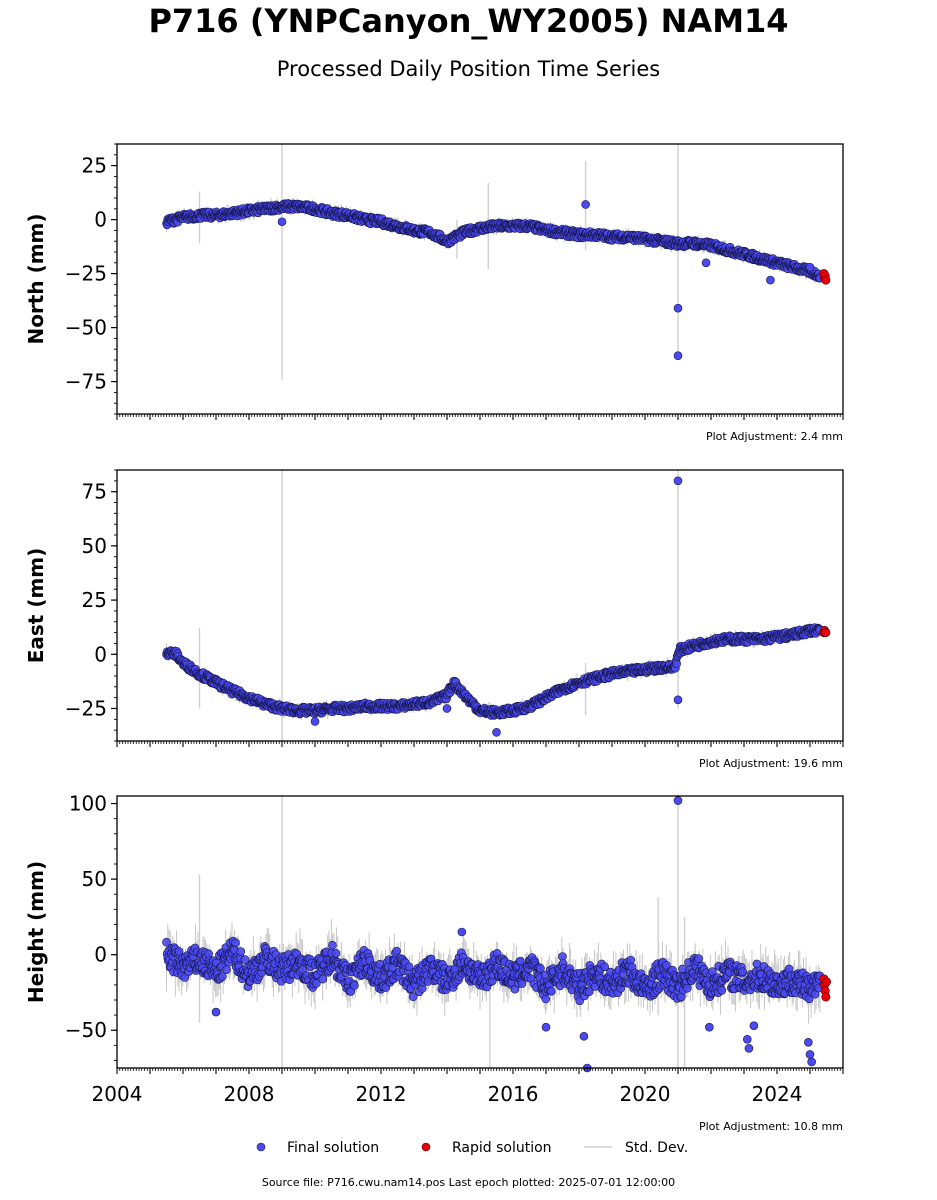 The height and width of the screenshot is (1200, 937). Describe the element at coordinates (94, 546) in the screenshot. I see `y-tick-label: 50` at that location.